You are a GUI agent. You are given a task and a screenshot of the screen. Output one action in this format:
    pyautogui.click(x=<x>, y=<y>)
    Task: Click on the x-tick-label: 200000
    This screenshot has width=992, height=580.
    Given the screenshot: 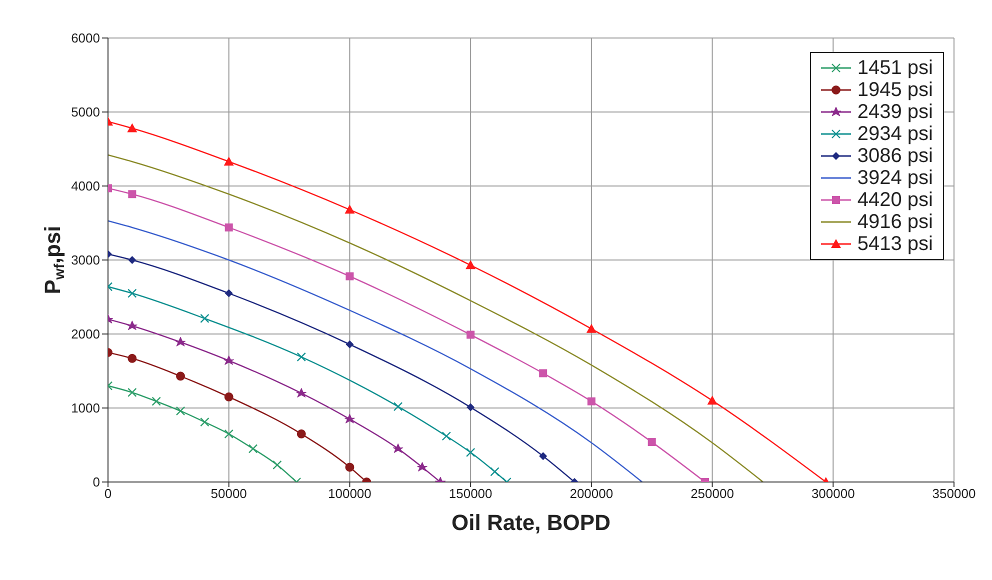 What is the action you would take?
    pyautogui.click(x=592, y=494)
    